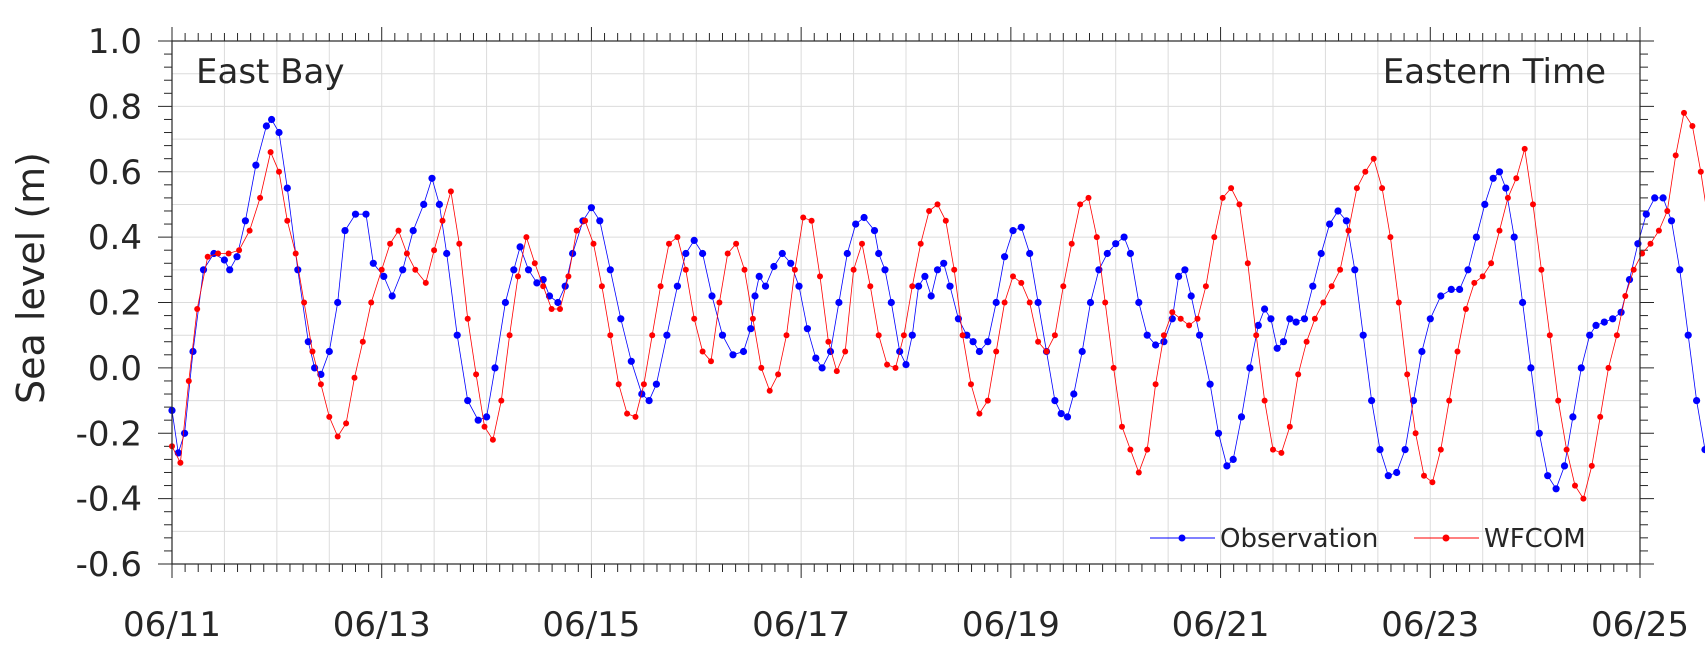 This screenshot has width=1705, height=651. Describe the element at coordinates (1535, 539) in the screenshot. I see `legend-wfcom-label: WFCOM` at that location.